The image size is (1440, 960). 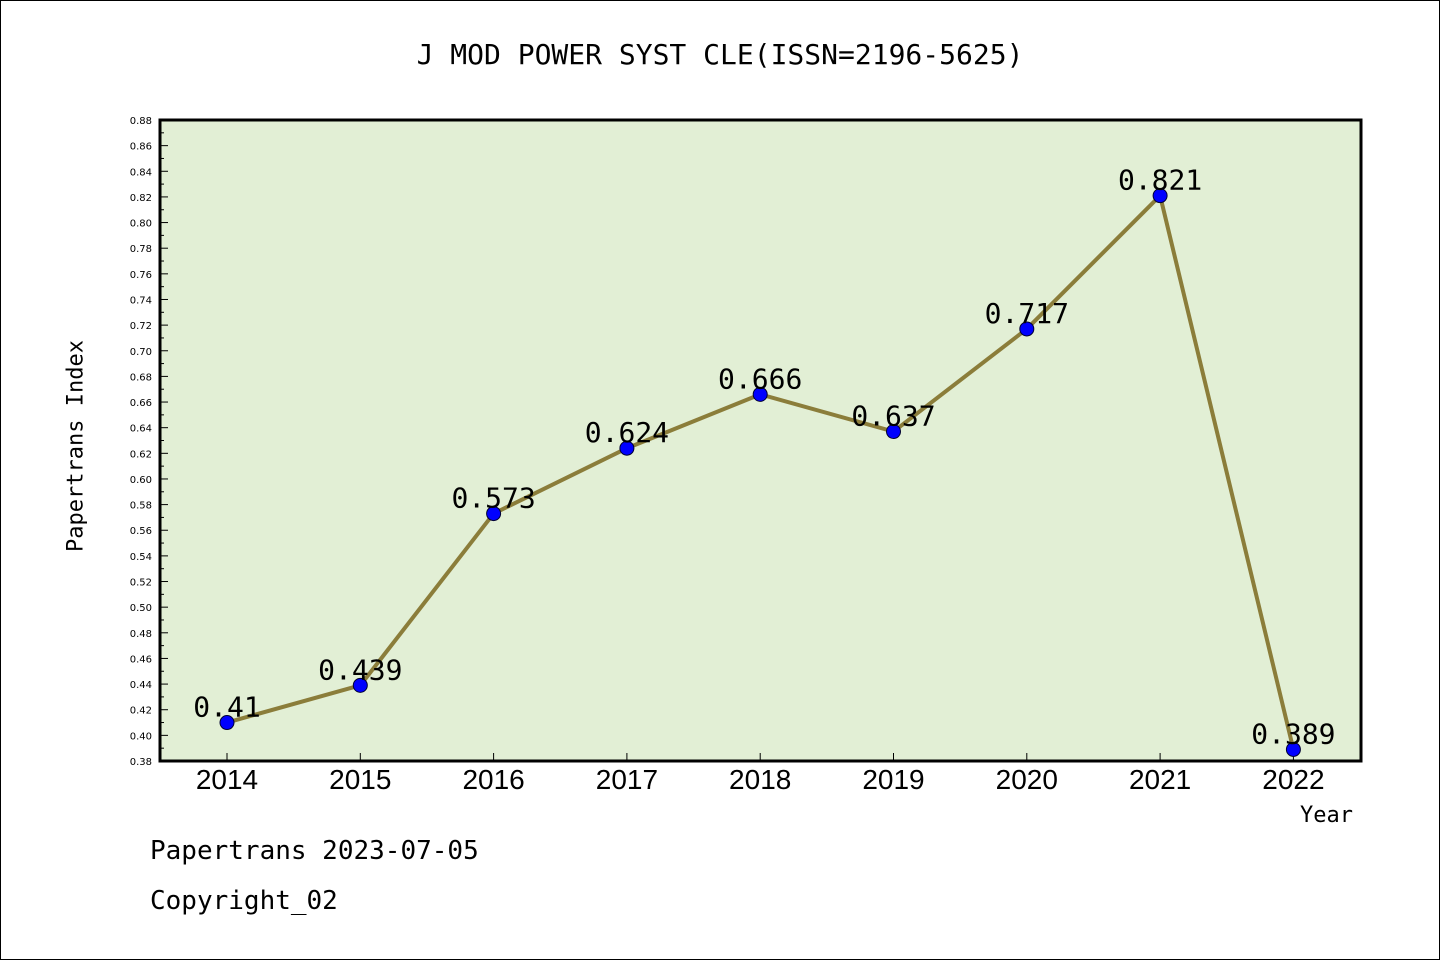 I want to click on y-tick-label: 0.80, so click(x=141, y=224).